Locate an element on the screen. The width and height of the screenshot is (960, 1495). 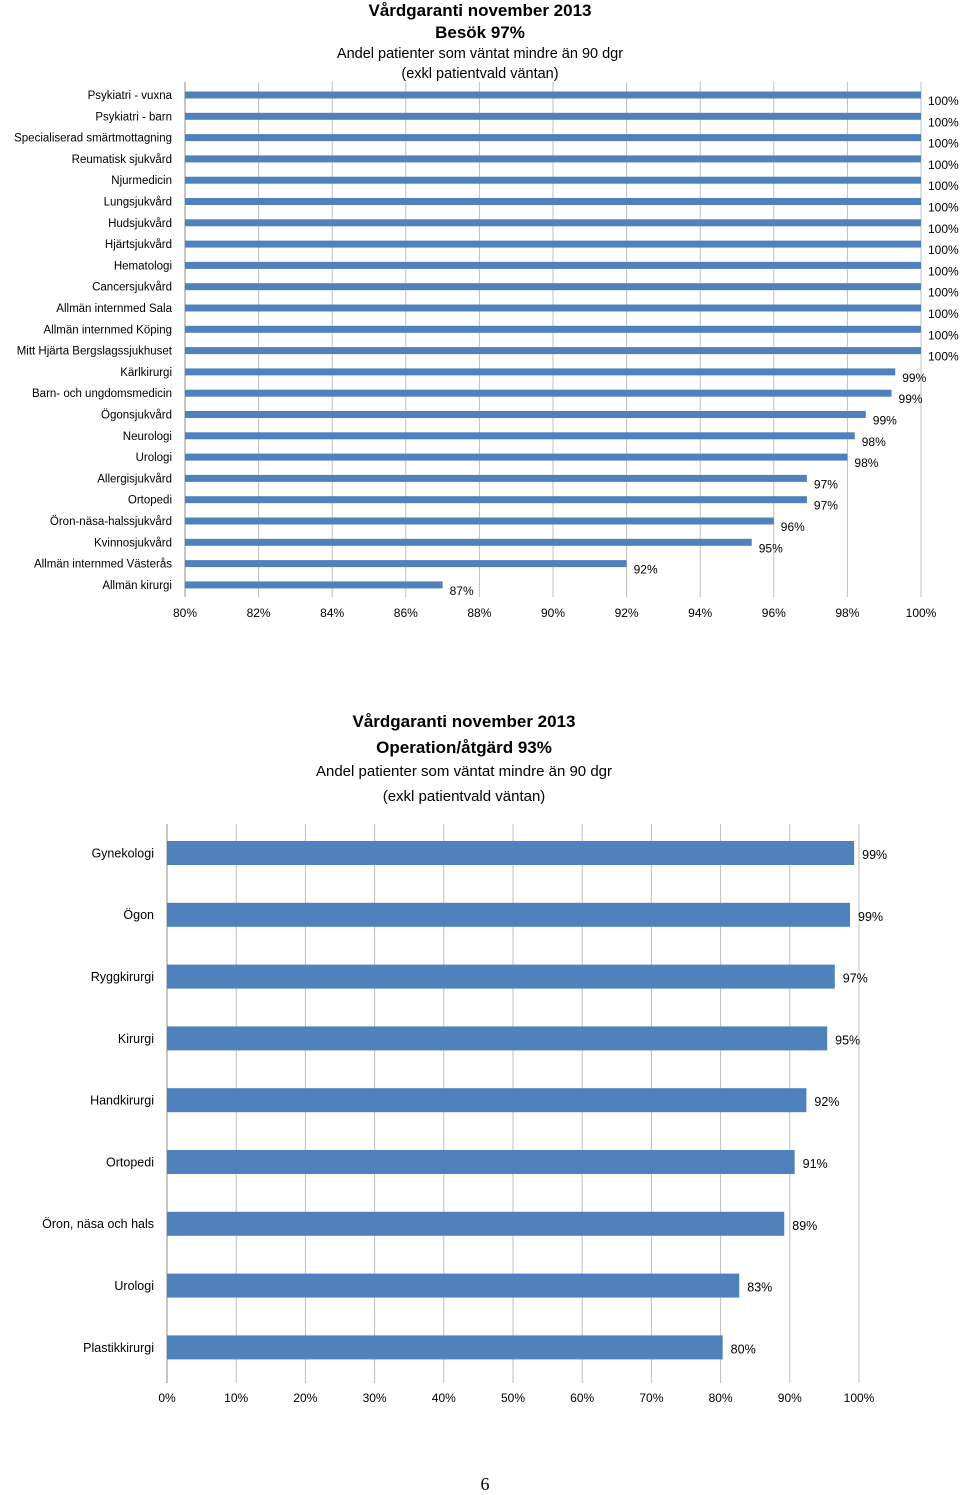
category-label: Psykiatri - vuxna is located at coordinates (130, 96).